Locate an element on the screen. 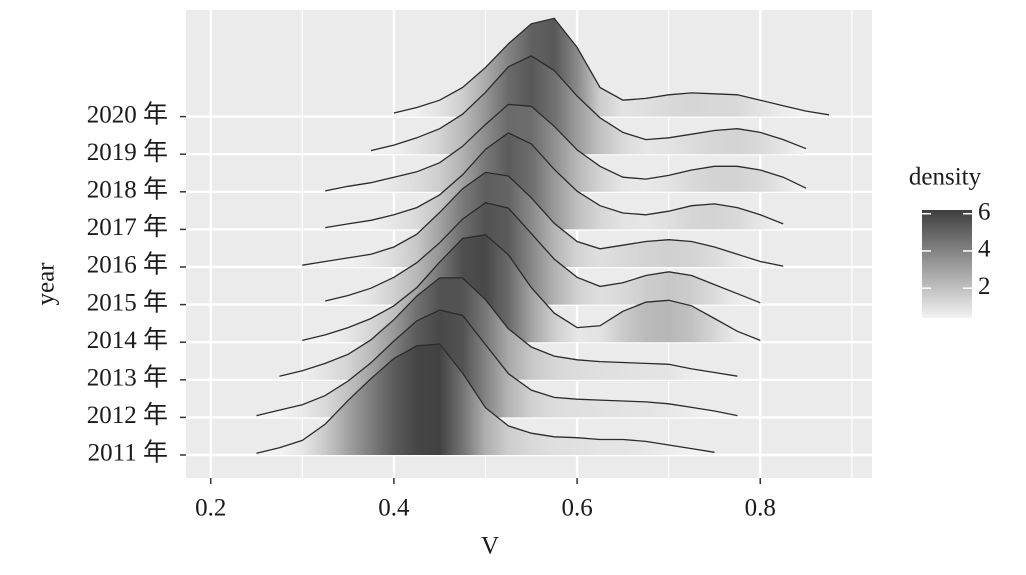 Image resolution: width=1026 pixels, height=575 pixels. colorbar is located at coordinates (947, 264).